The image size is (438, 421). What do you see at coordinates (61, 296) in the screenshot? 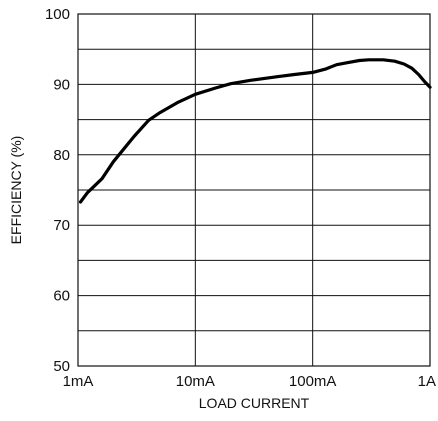
I see `y-tick-label-1: 60` at bounding box center [61, 296].